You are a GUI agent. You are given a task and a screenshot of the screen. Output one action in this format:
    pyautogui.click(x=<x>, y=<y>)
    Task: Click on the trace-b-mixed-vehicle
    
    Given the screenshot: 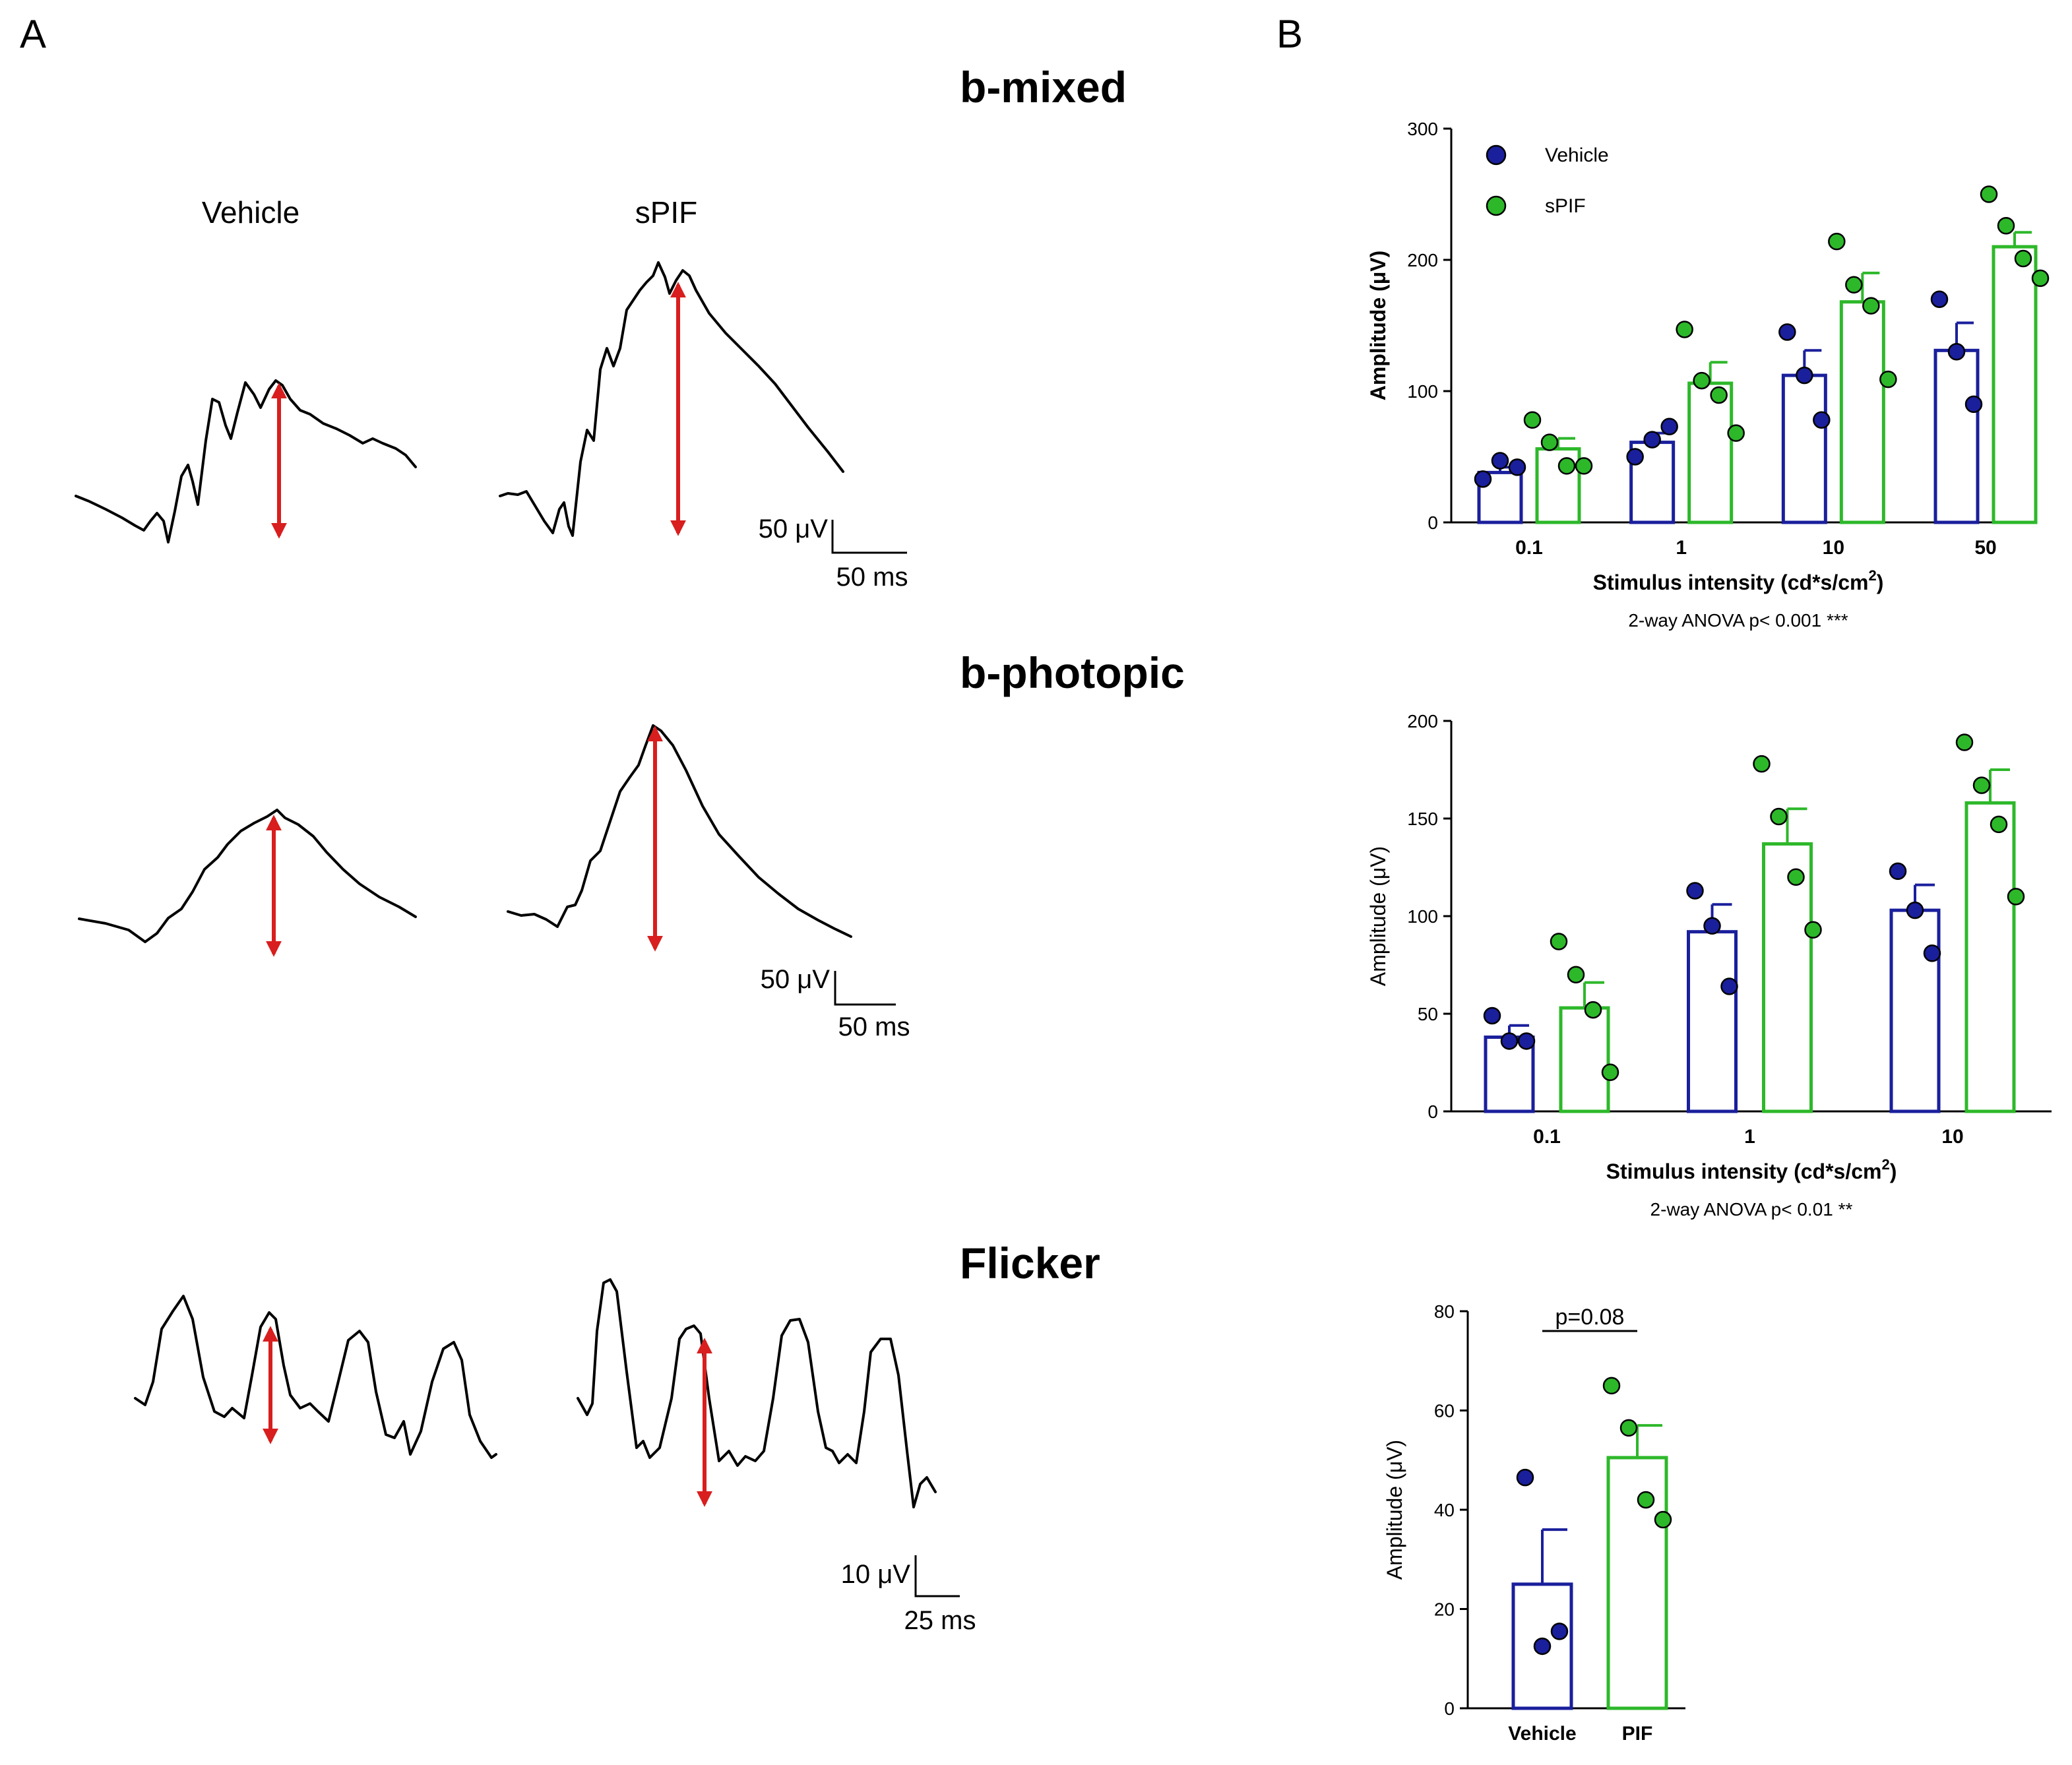 What is the action you would take?
    pyautogui.click(x=246, y=461)
    